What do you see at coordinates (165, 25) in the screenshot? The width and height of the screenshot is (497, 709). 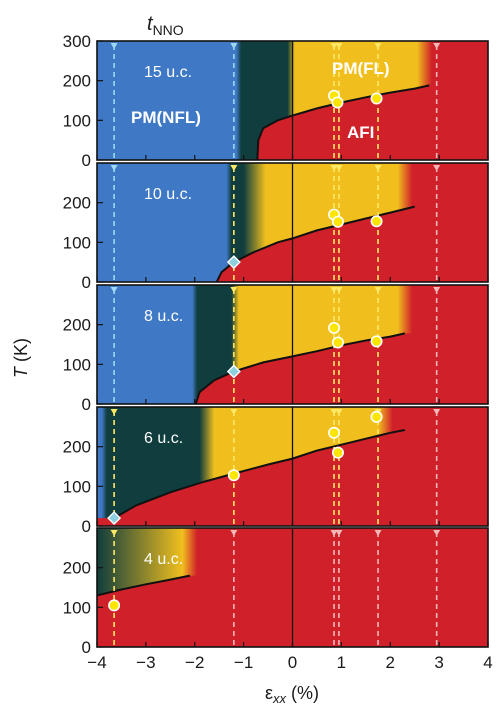 I see `chart-title: tNNO` at bounding box center [165, 25].